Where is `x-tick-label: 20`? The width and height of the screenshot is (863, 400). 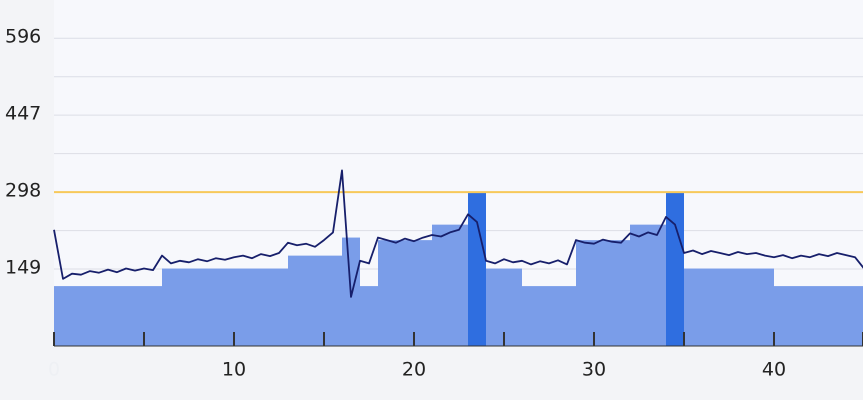 x-tick-label: 20 is located at coordinates (414, 370).